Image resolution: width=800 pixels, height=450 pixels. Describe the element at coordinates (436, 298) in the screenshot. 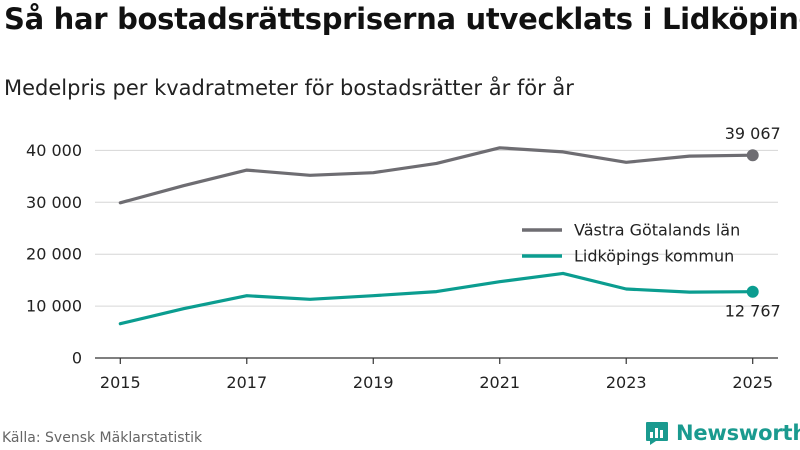

I see `series-line-lidk-pings-kommun` at that location.